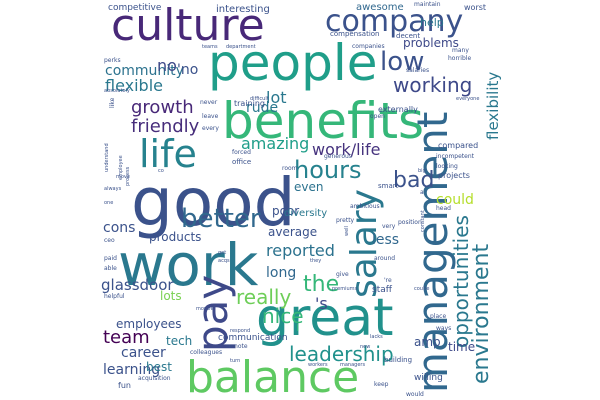  Describe the element at coordinates (131, 370) in the screenshot. I see `word-learning: learning` at that location.